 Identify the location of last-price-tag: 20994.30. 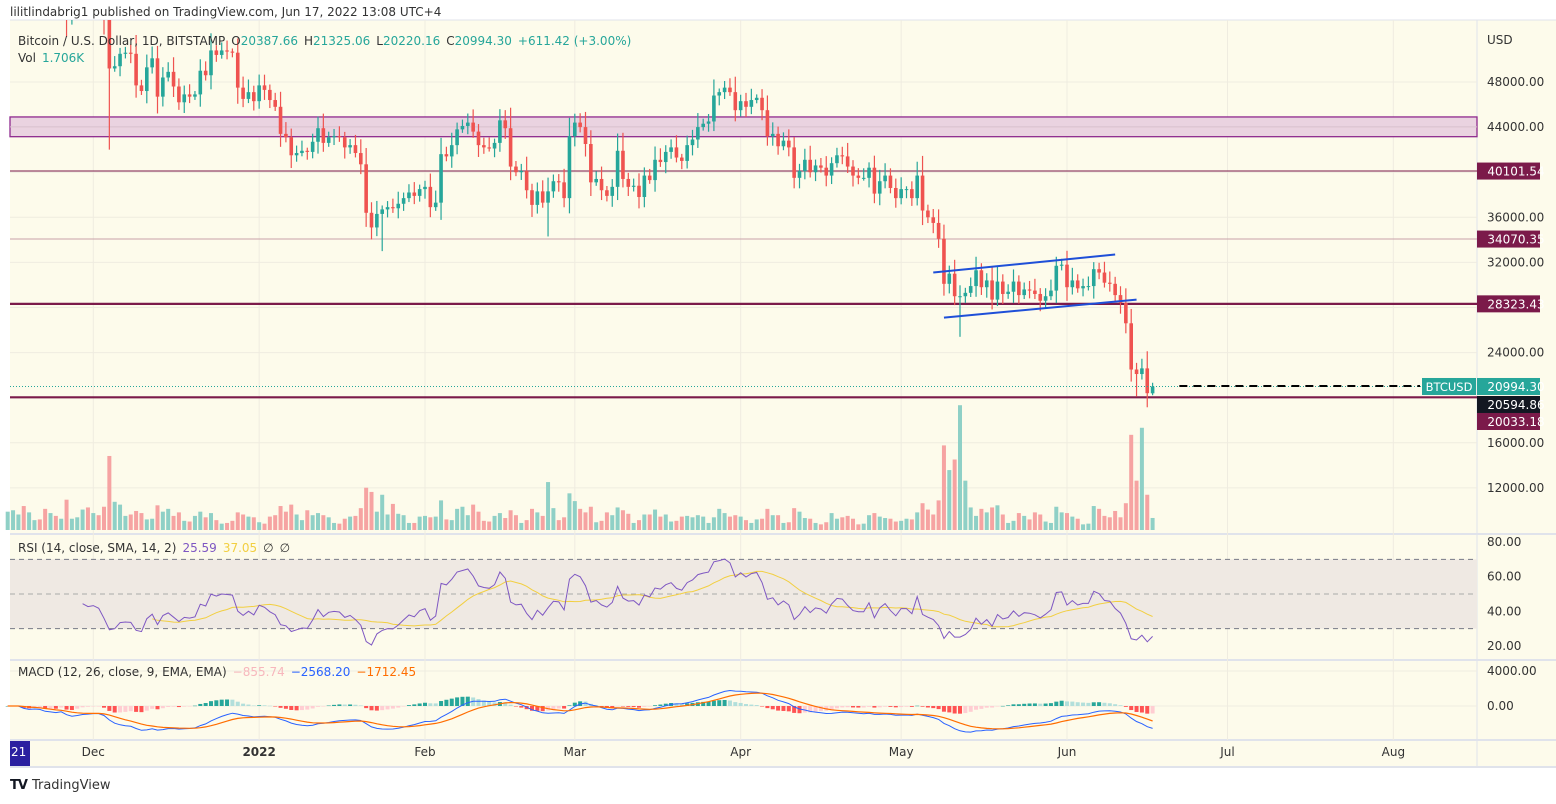
(1515, 387).